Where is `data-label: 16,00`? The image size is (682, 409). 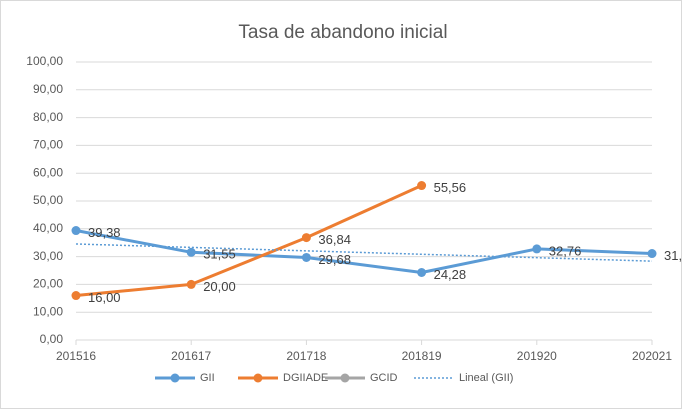 data-label: 16,00 is located at coordinates (104, 297).